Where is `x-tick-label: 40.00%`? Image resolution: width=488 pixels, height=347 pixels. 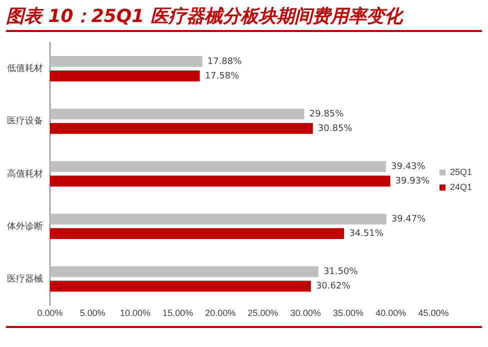
x-tick-label: 40.00% is located at coordinates (391, 313).